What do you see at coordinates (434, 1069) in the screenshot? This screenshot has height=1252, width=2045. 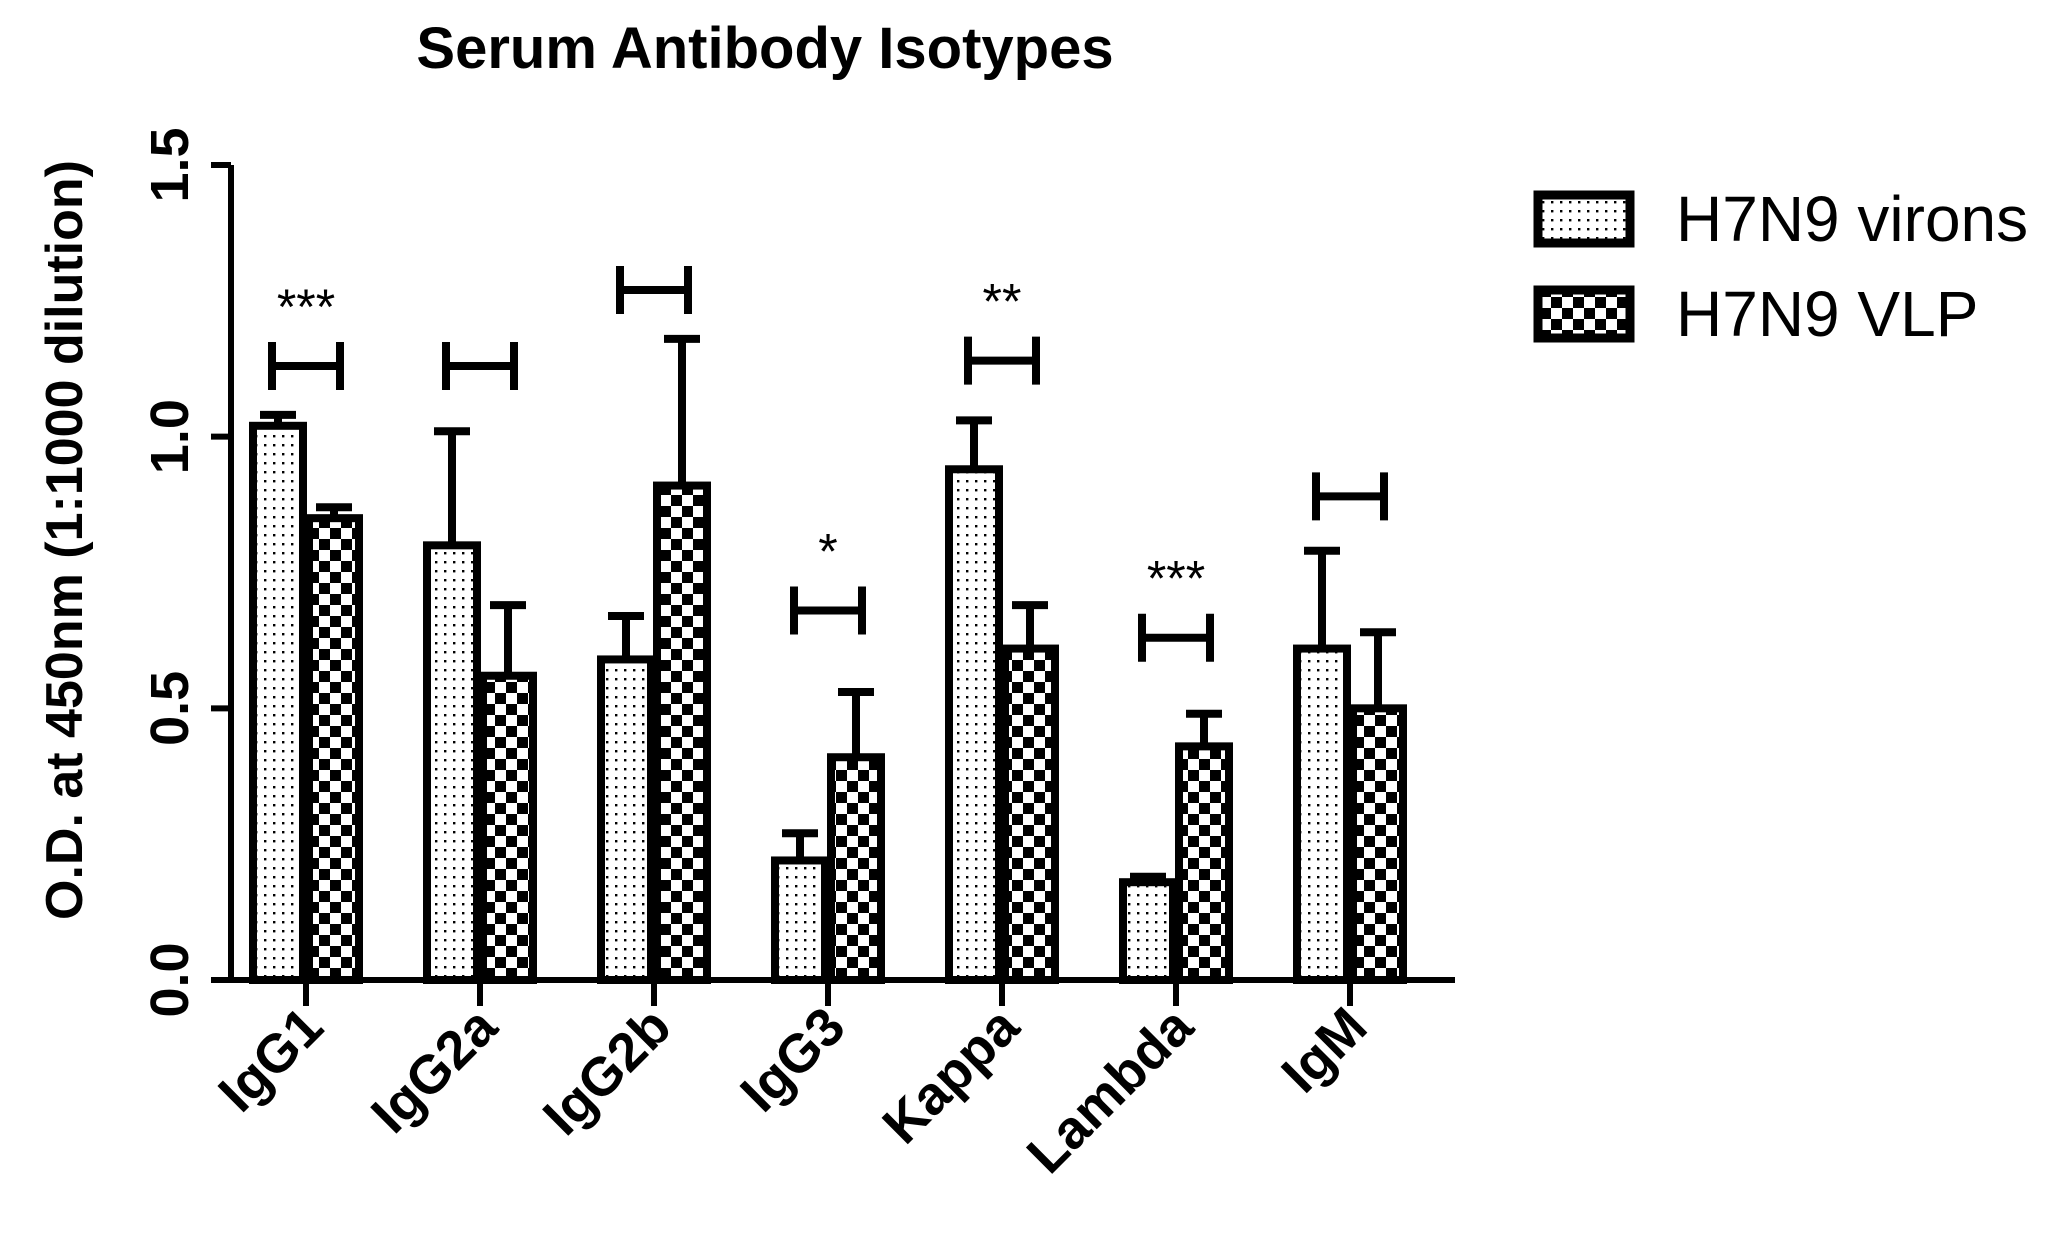 I see `x-tick-label: IgG2a` at bounding box center [434, 1069].